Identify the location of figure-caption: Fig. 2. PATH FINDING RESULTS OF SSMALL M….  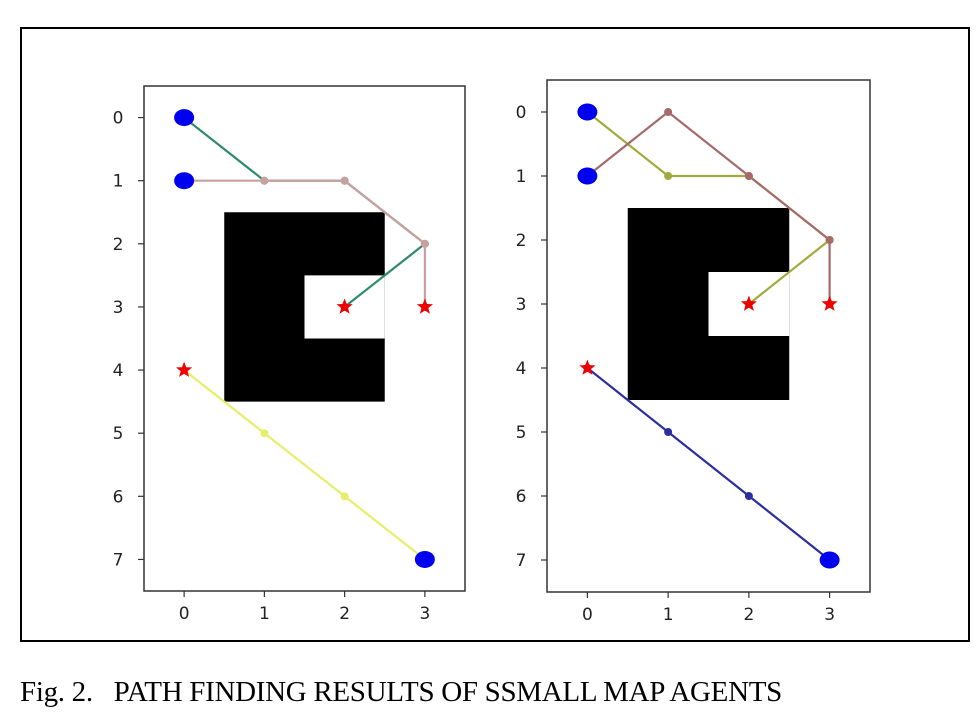
(401, 692).